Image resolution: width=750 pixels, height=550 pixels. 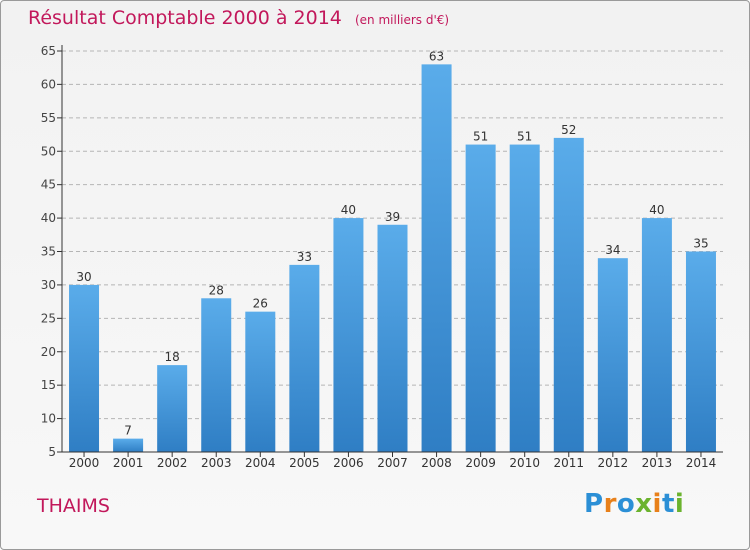 I want to click on y-tick-label-15: 15, so click(x=48, y=385).